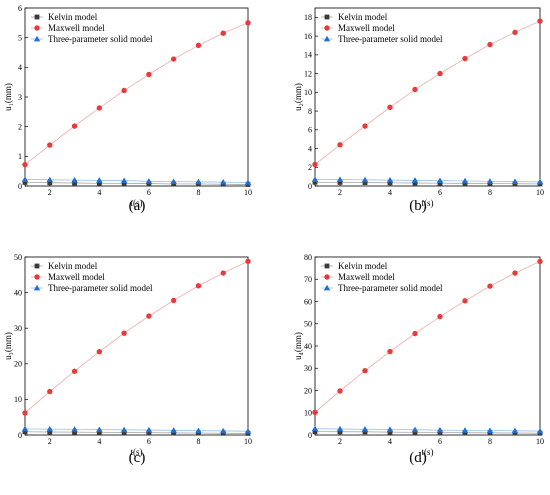 The height and width of the screenshot is (495, 550). Describe the element at coordinates (20, 8) in the screenshot. I see `y-tick-label: 6` at that location.